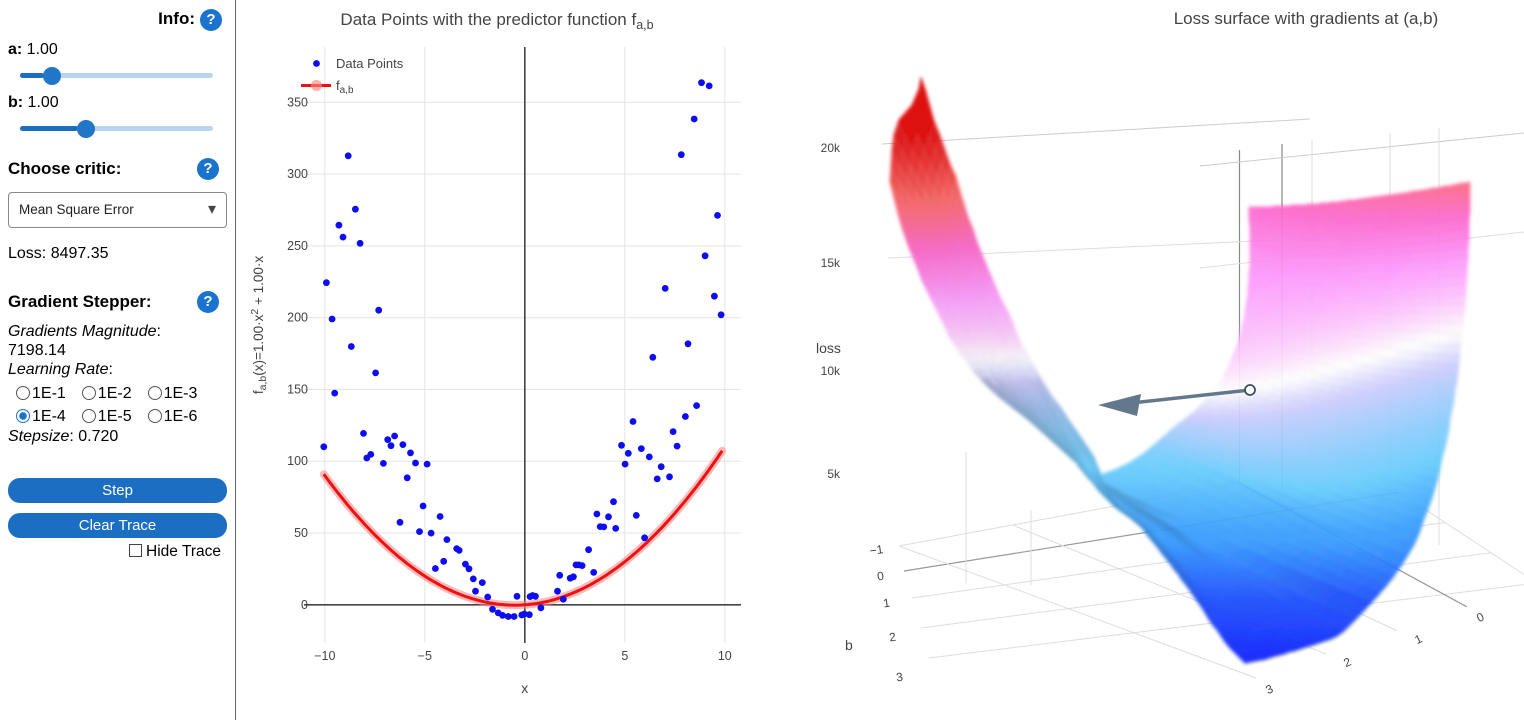  What do you see at coordinates (425, 656) in the screenshot?
I see `svg-text: −5` at bounding box center [425, 656].